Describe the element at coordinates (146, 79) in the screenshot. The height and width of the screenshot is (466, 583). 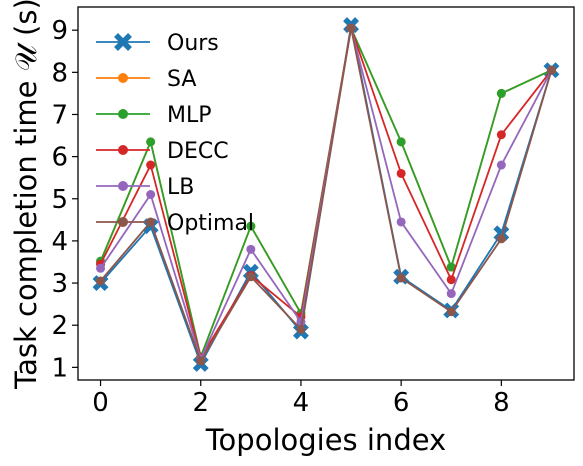
I see `legend-item-sa: SA` at that location.